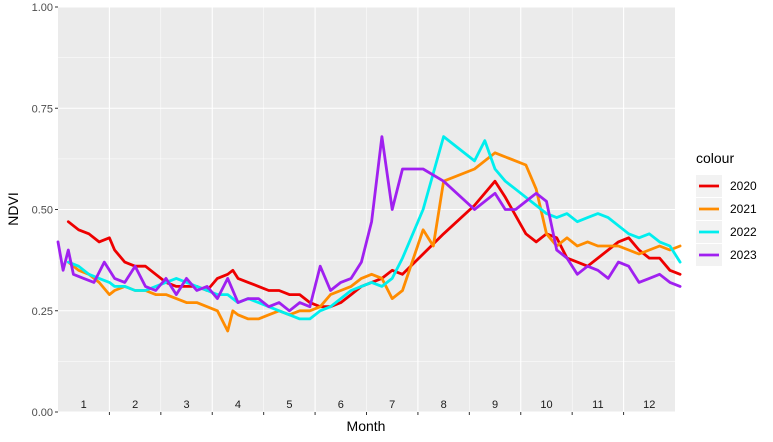  I want to click on legend-label-2023: 2023, so click(743, 255).